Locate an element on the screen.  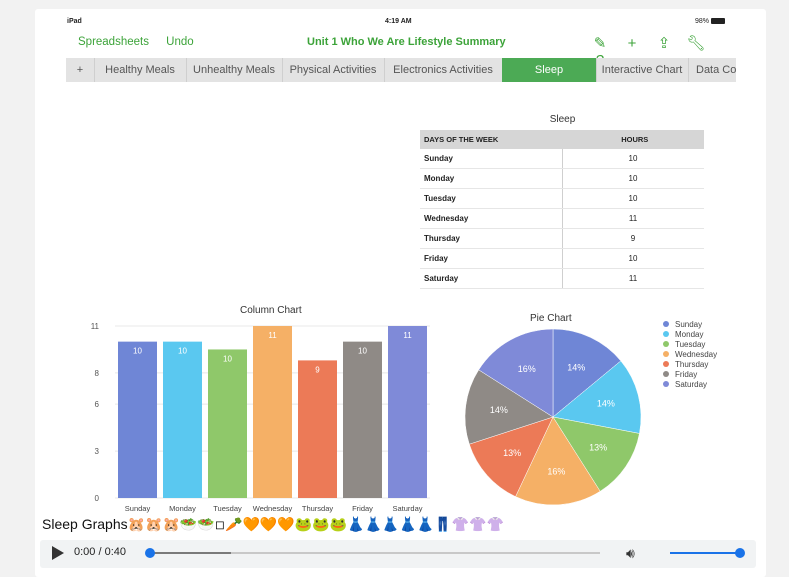
day-cell: Monday is located at coordinates (491, 178).